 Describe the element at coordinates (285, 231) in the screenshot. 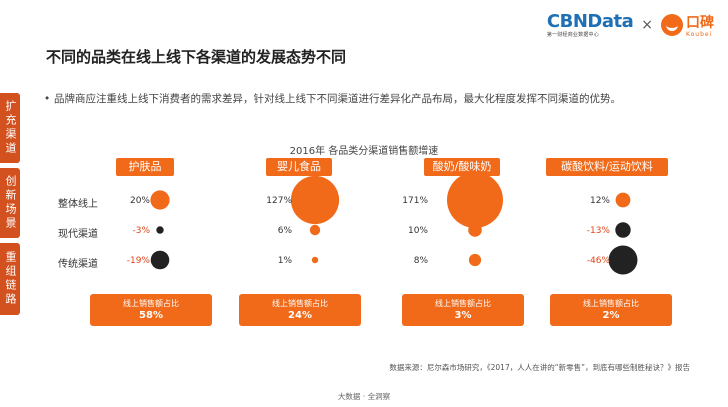

I see `bubble-value-label-1-1: 6%` at that location.